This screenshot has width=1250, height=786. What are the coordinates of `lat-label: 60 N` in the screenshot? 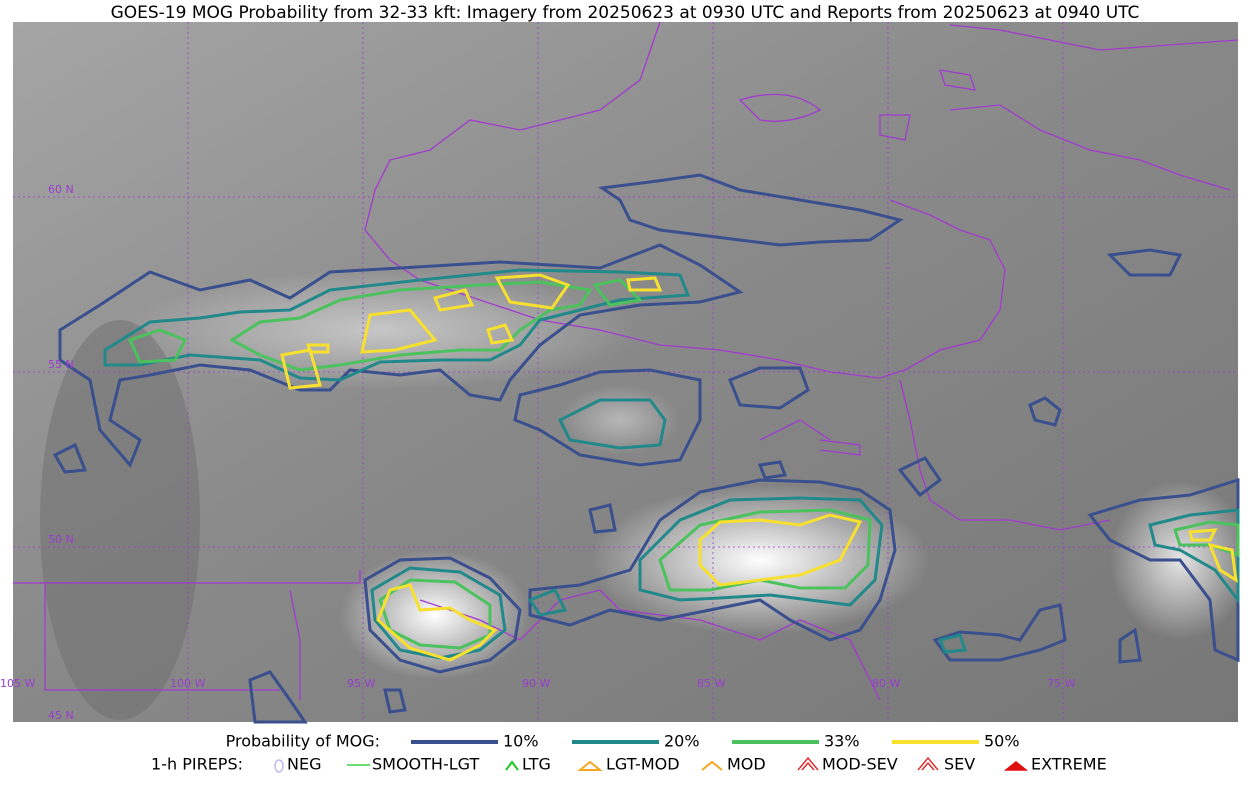 It's located at (61, 189).